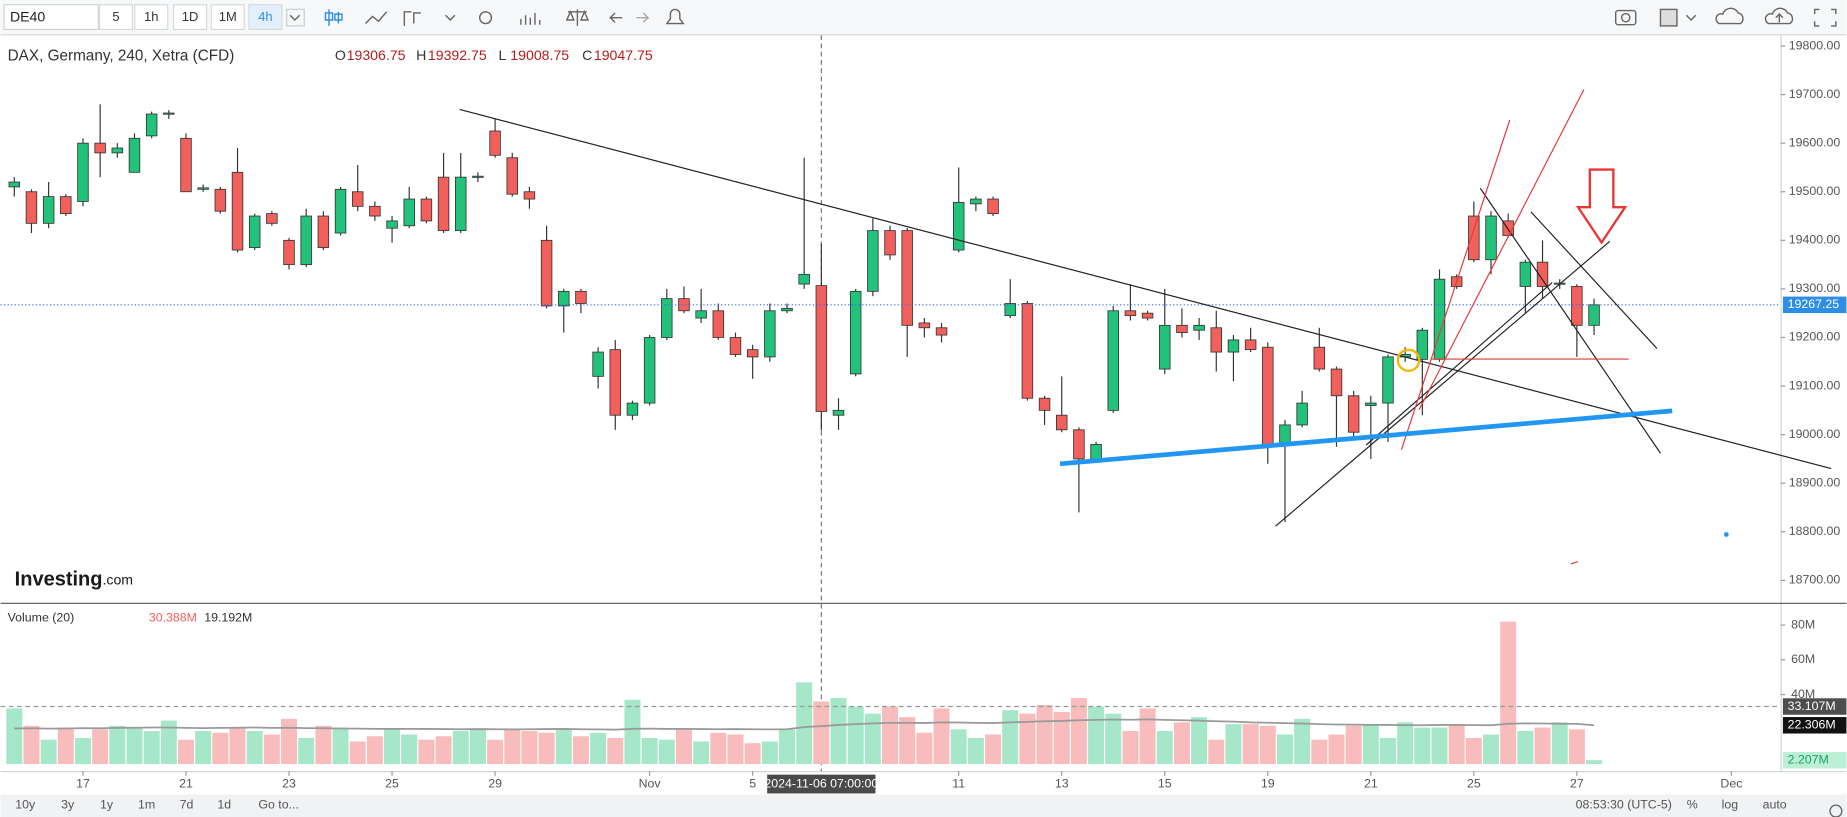 This screenshot has height=817, width=1847. I want to click on crosshair-label: 2024-11-06 07:00:00, so click(821, 783).